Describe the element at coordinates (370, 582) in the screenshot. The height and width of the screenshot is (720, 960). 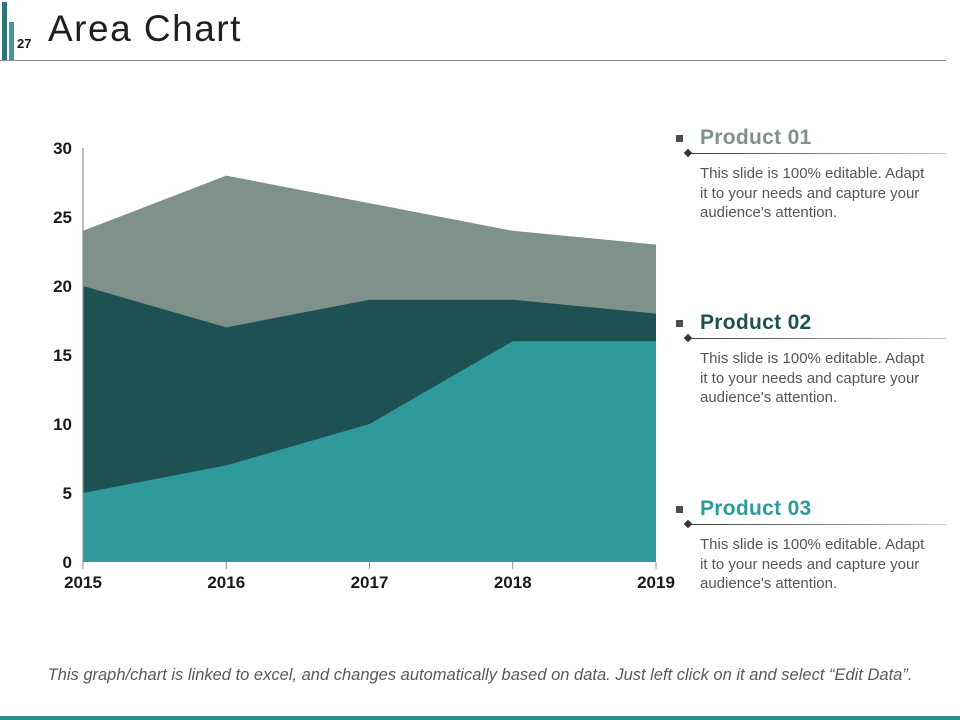
I see `x-axis-tick-label: 2017` at that location.